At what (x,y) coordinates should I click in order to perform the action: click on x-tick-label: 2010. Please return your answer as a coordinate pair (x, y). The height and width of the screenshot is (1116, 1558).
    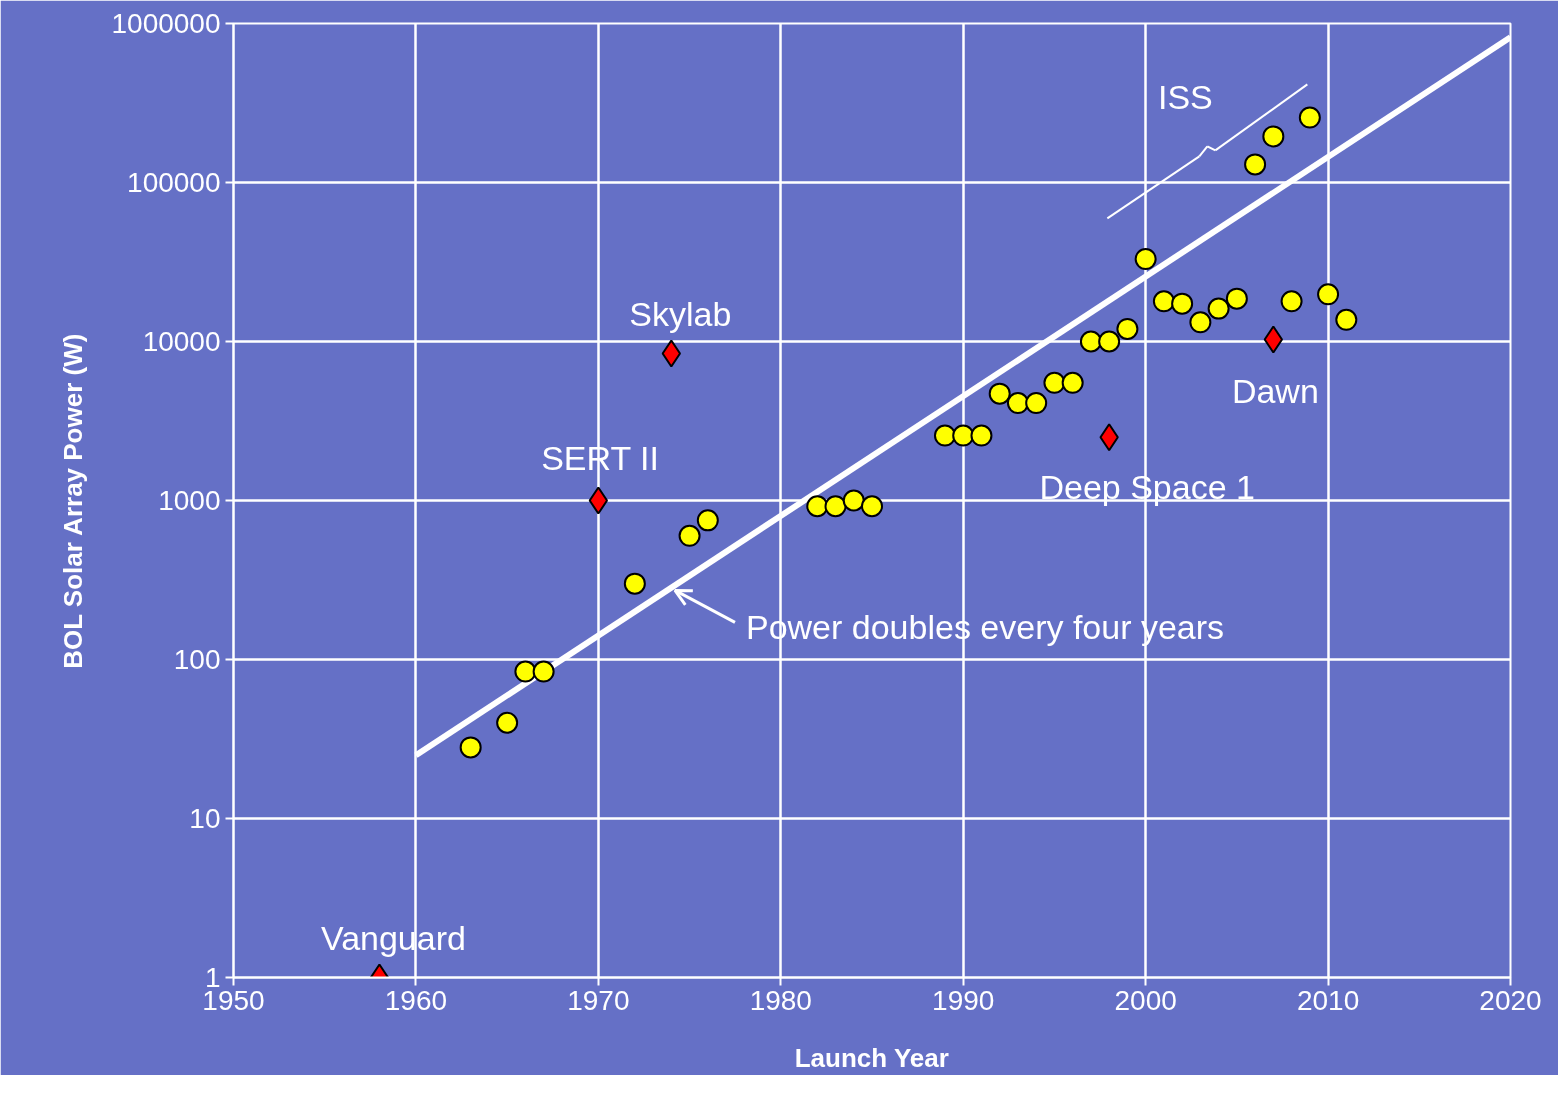
    Looking at the image, I should click on (1328, 1000).